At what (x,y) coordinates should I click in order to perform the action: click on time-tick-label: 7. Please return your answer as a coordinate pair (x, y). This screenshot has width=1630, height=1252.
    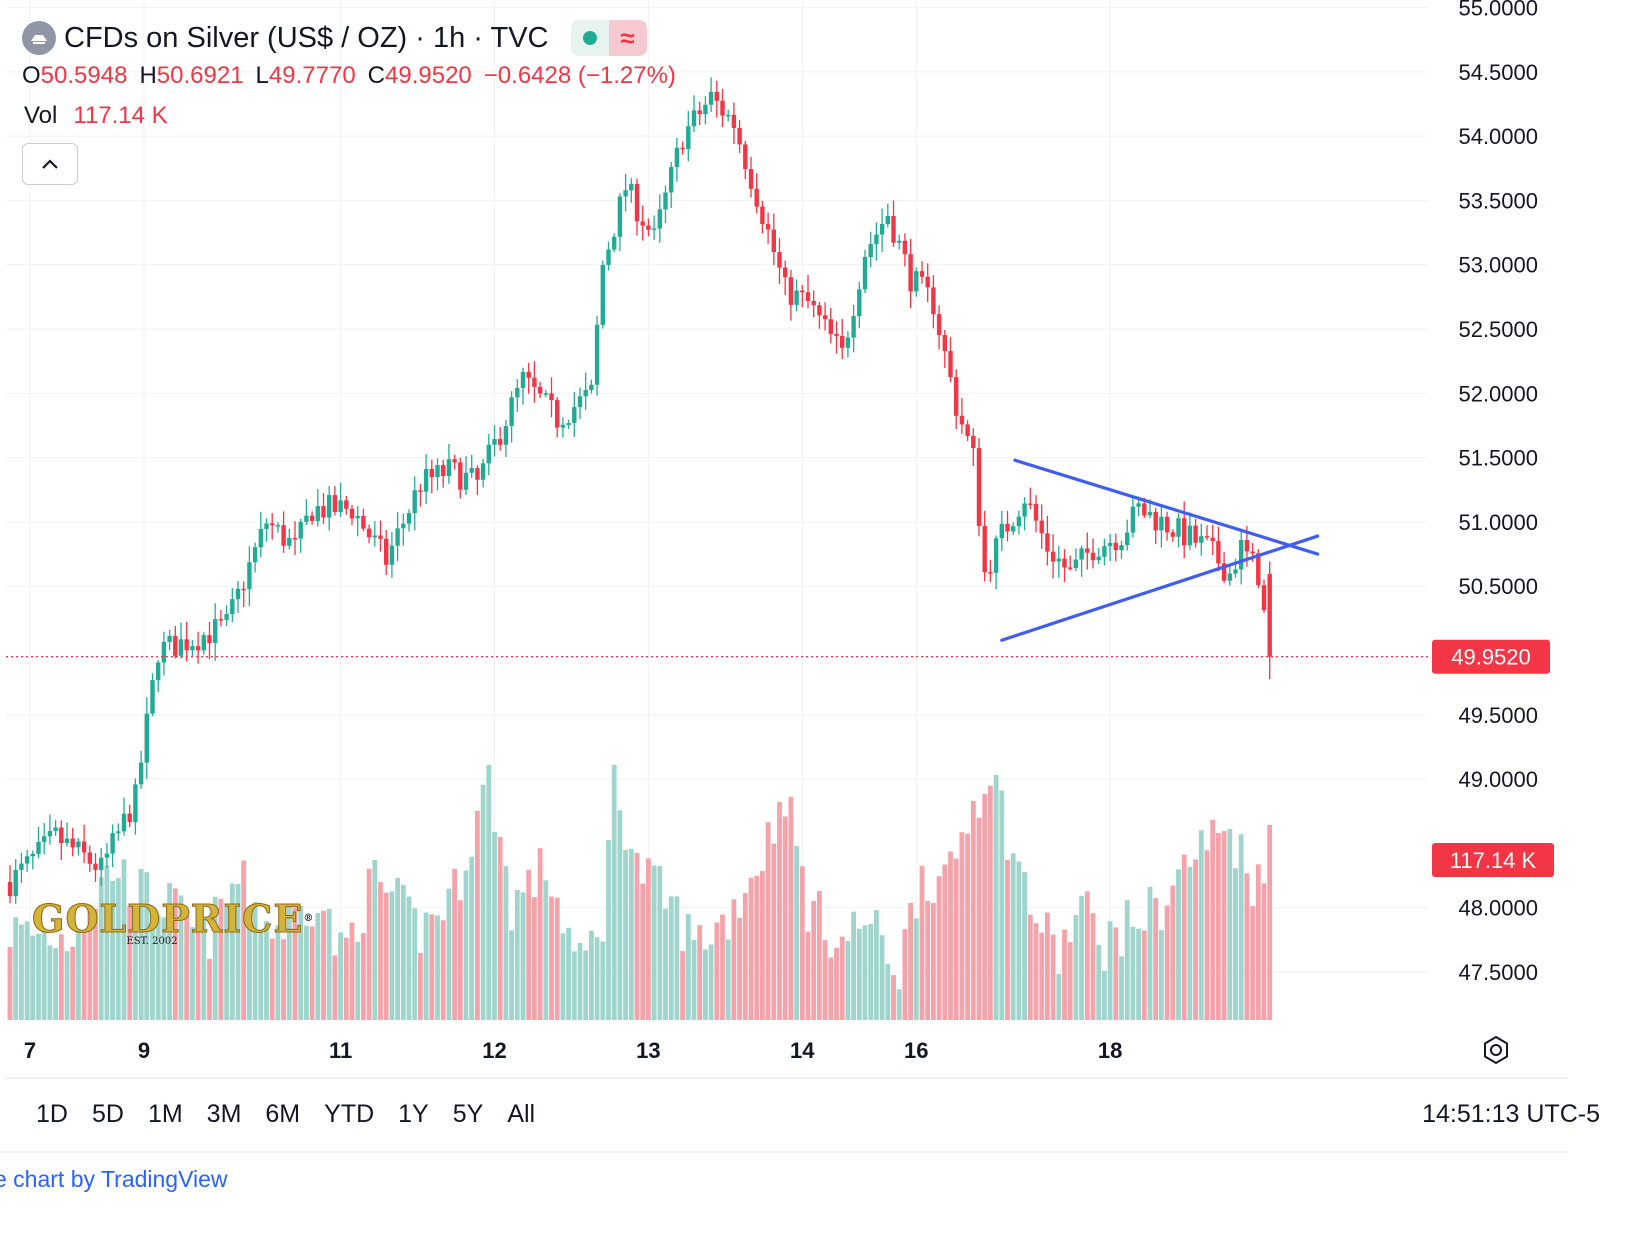
    Looking at the image, I should click on (30, 1050).